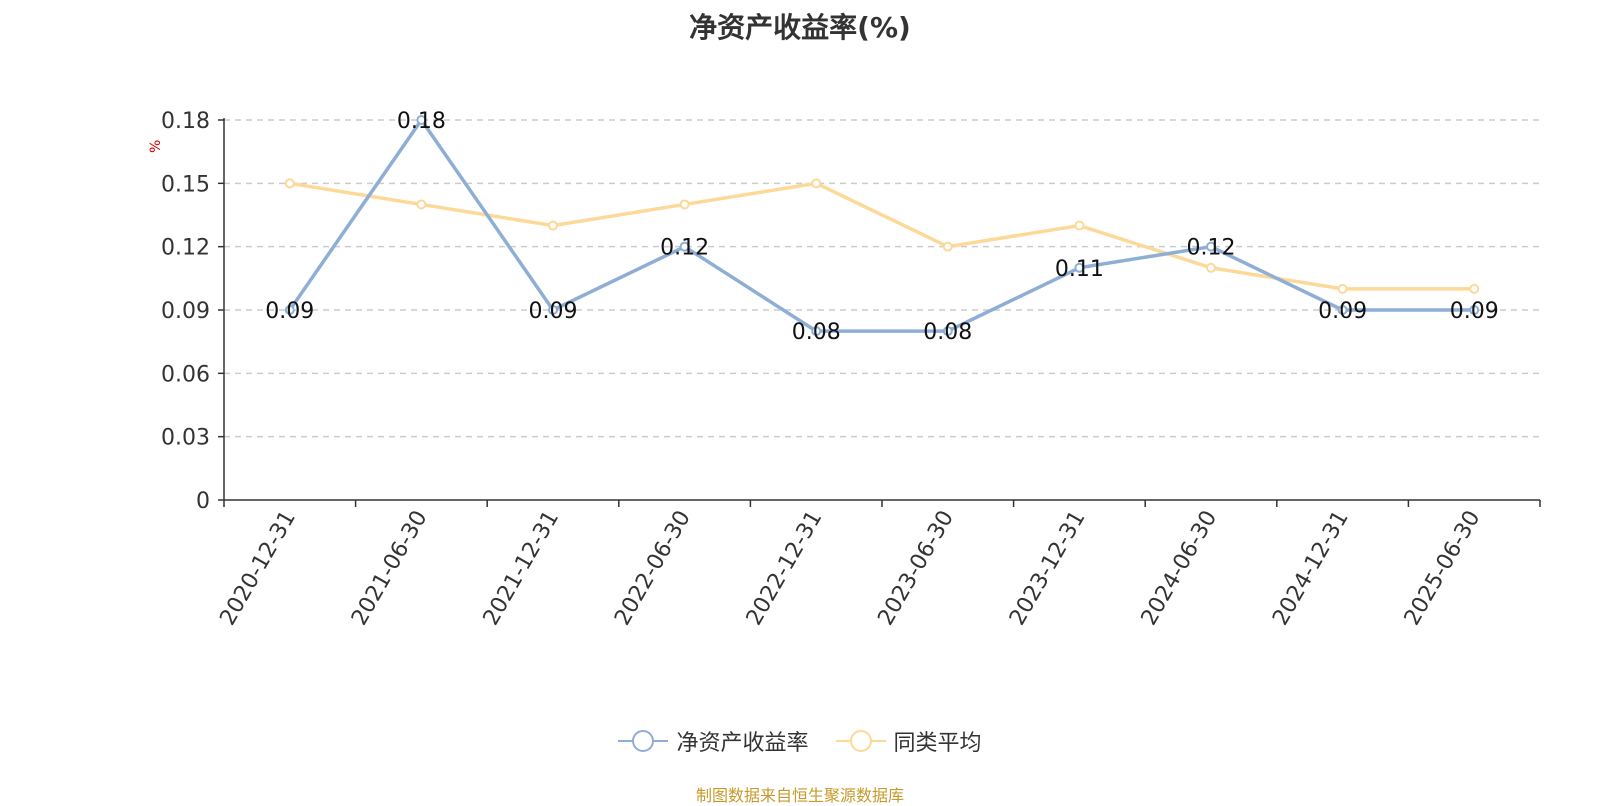 Image resolution: width=1600 pixels, height=806 pixels. I want to click on x-tick-label-8: 2024-12-31, so click(1311, 568).